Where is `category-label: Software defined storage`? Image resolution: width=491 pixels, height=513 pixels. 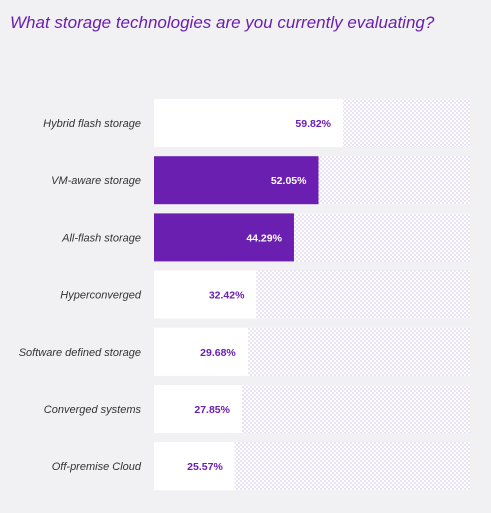
category-label: Software defined storage is located at coordinates (80, 353).